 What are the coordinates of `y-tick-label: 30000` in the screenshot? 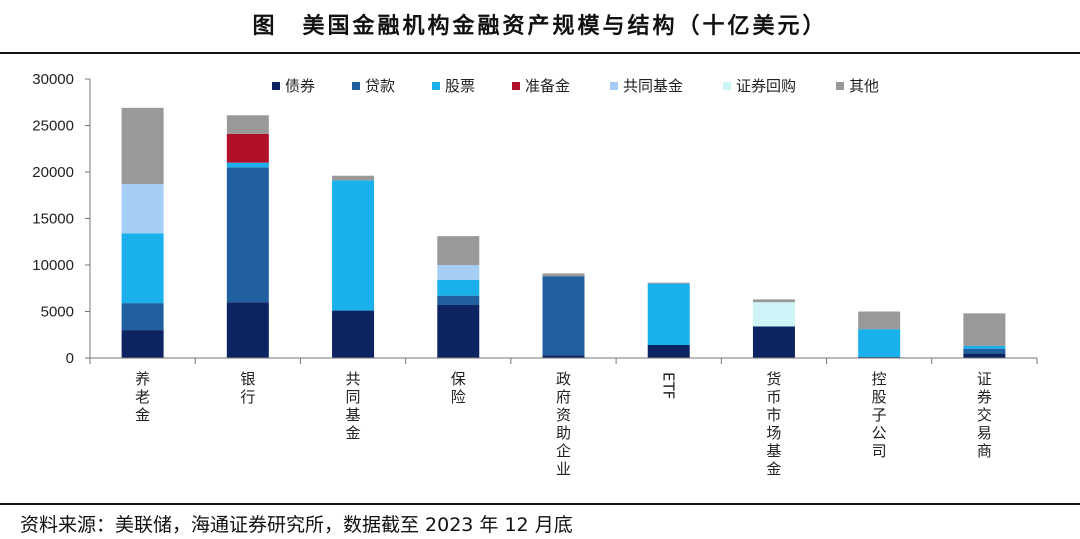 It's located at (53, 79).